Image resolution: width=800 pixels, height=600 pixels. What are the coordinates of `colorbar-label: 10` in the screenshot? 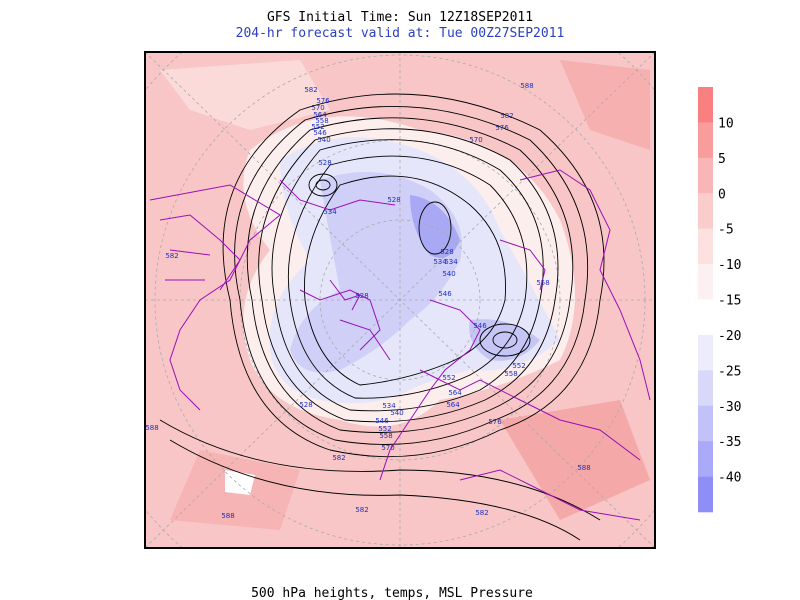 It's located at (726, 123).